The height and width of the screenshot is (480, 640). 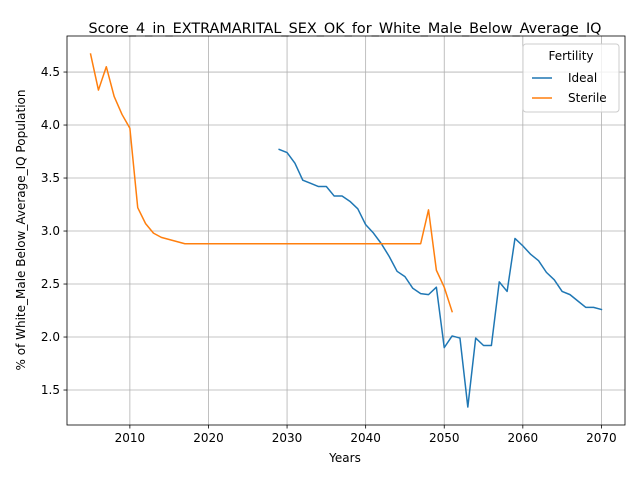 I want to click on x-tick-label: 2020, so click(x=208, y=438).